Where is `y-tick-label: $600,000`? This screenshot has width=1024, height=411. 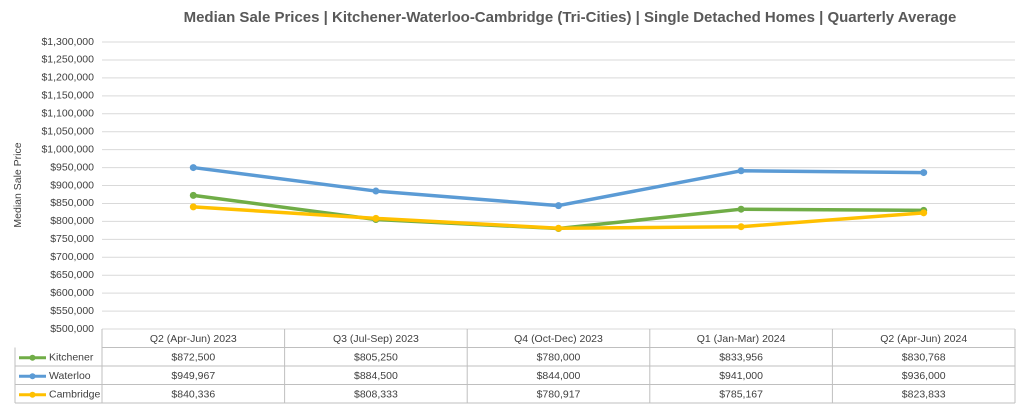 y-tick-label: $600,000 is located at coordinates (72, 293).